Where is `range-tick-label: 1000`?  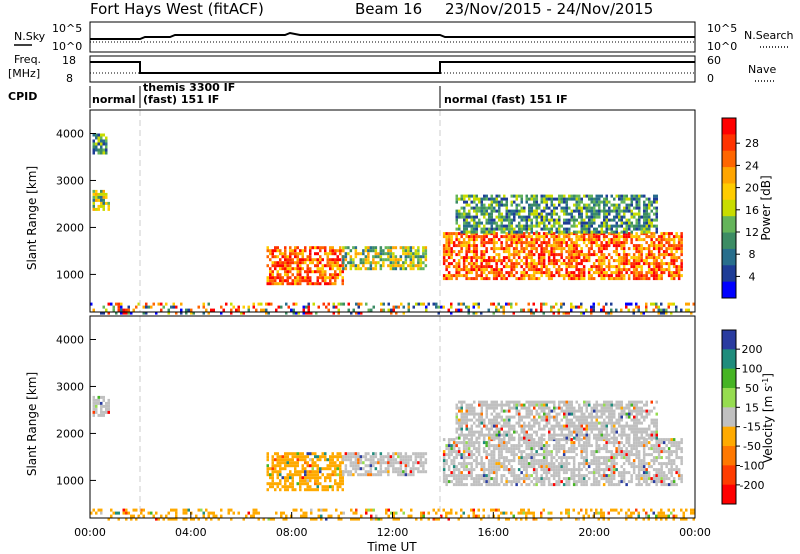
range-tick-label: 1000 is located at coordinates (70, 274).